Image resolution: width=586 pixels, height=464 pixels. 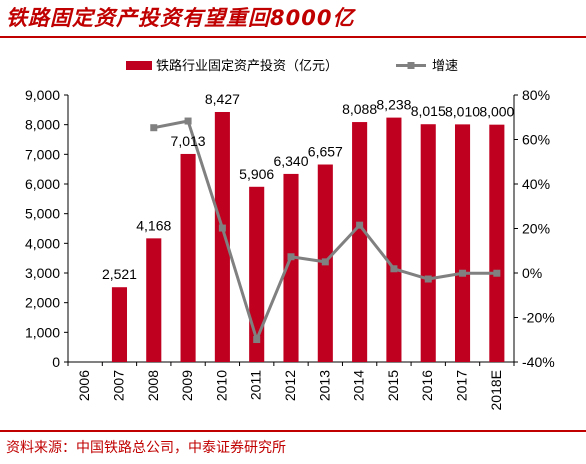 I want to click on y-left-tick-label: 6,000, so click(x=42, y=184).